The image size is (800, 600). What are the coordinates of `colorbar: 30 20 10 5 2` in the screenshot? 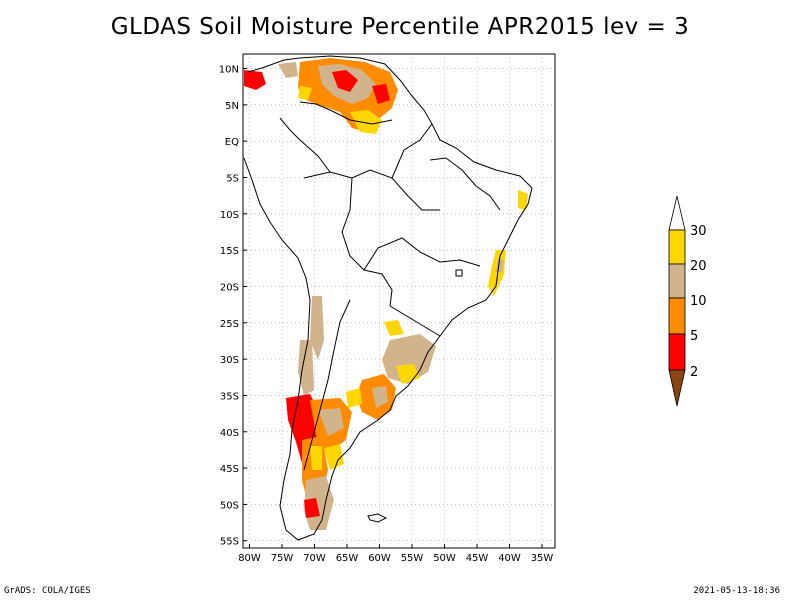 It's located at (687, 301).